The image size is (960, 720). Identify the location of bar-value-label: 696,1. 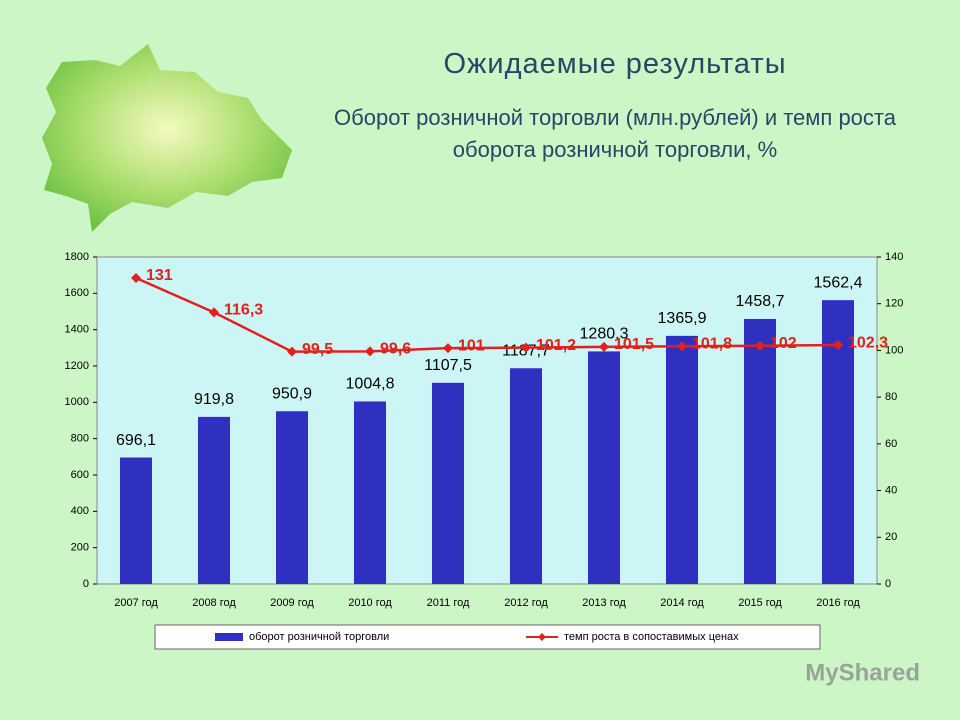
(136, 440).